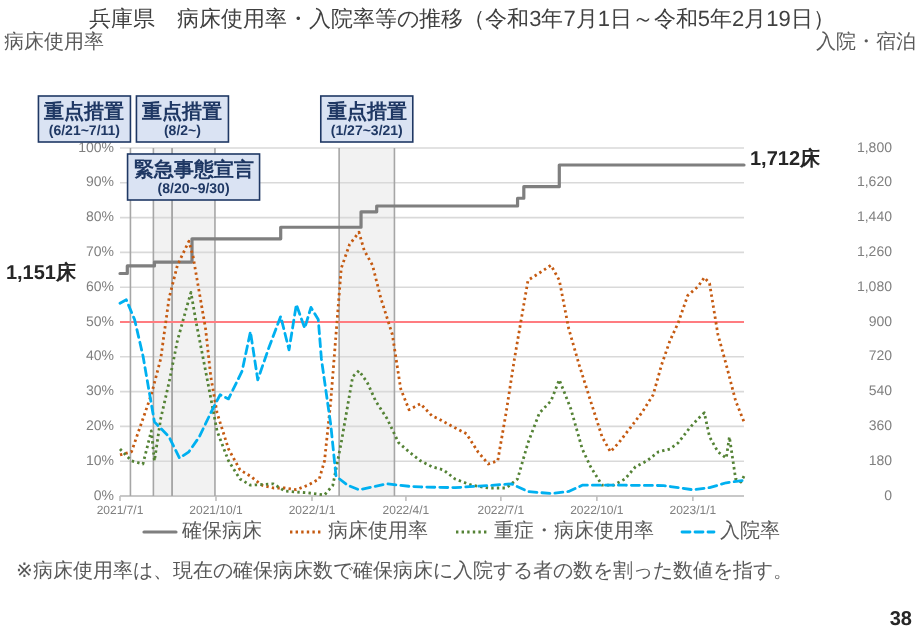 This screenshot has height=640, width=924. Describe the element at coordinates (41, 273) in the screenshot. I see `text: 1,151床` at that location.